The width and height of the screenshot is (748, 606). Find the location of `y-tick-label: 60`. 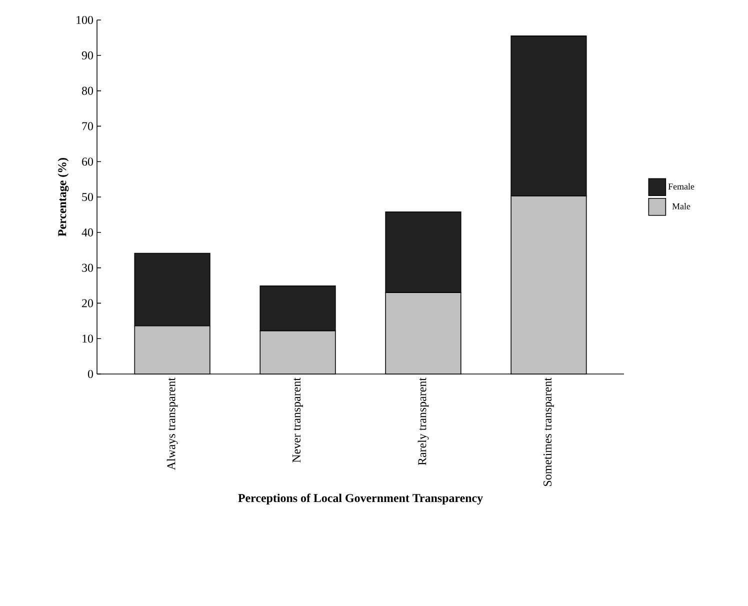

y-tick-label: 60 is located at coordinates (88, 162).